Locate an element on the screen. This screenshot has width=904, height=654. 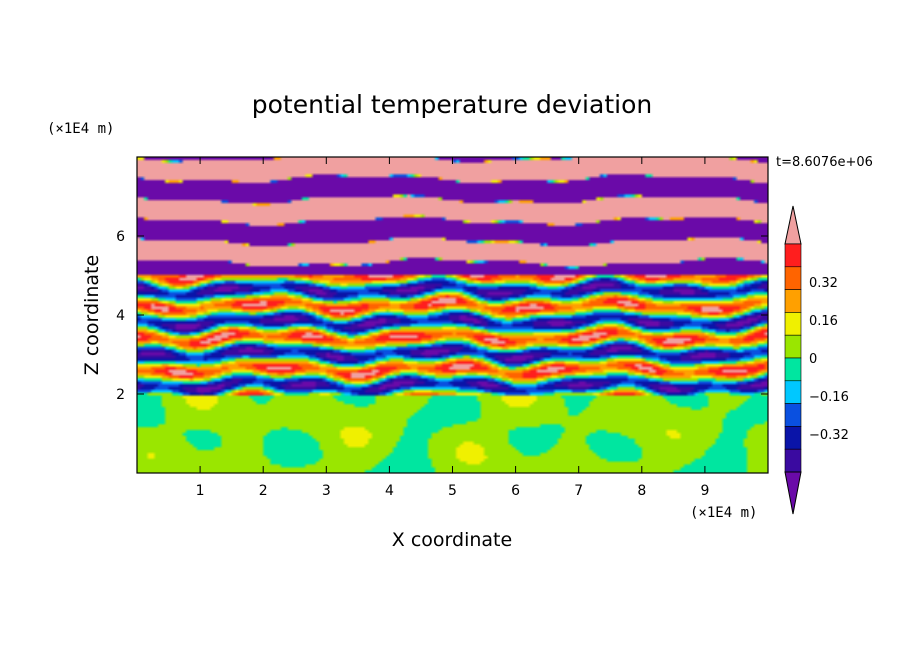
chart-title: potential temperature deviation is located at coordinates (452, 104).